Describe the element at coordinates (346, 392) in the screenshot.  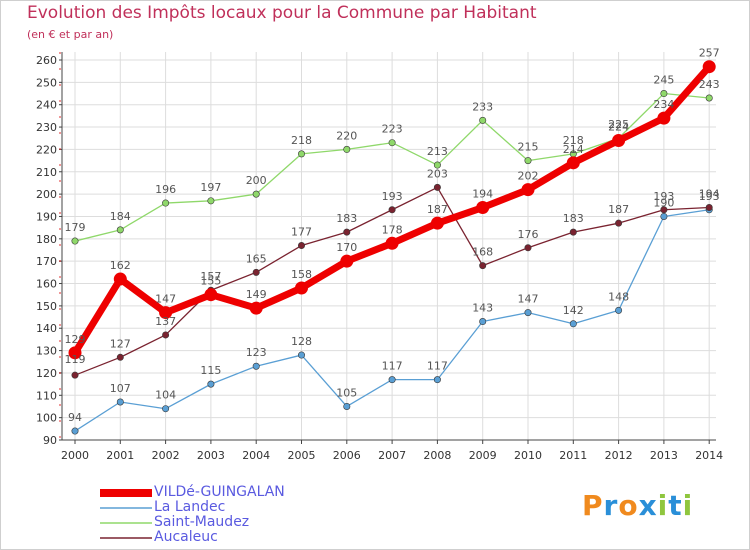
I see `data-label: 105` at that location.